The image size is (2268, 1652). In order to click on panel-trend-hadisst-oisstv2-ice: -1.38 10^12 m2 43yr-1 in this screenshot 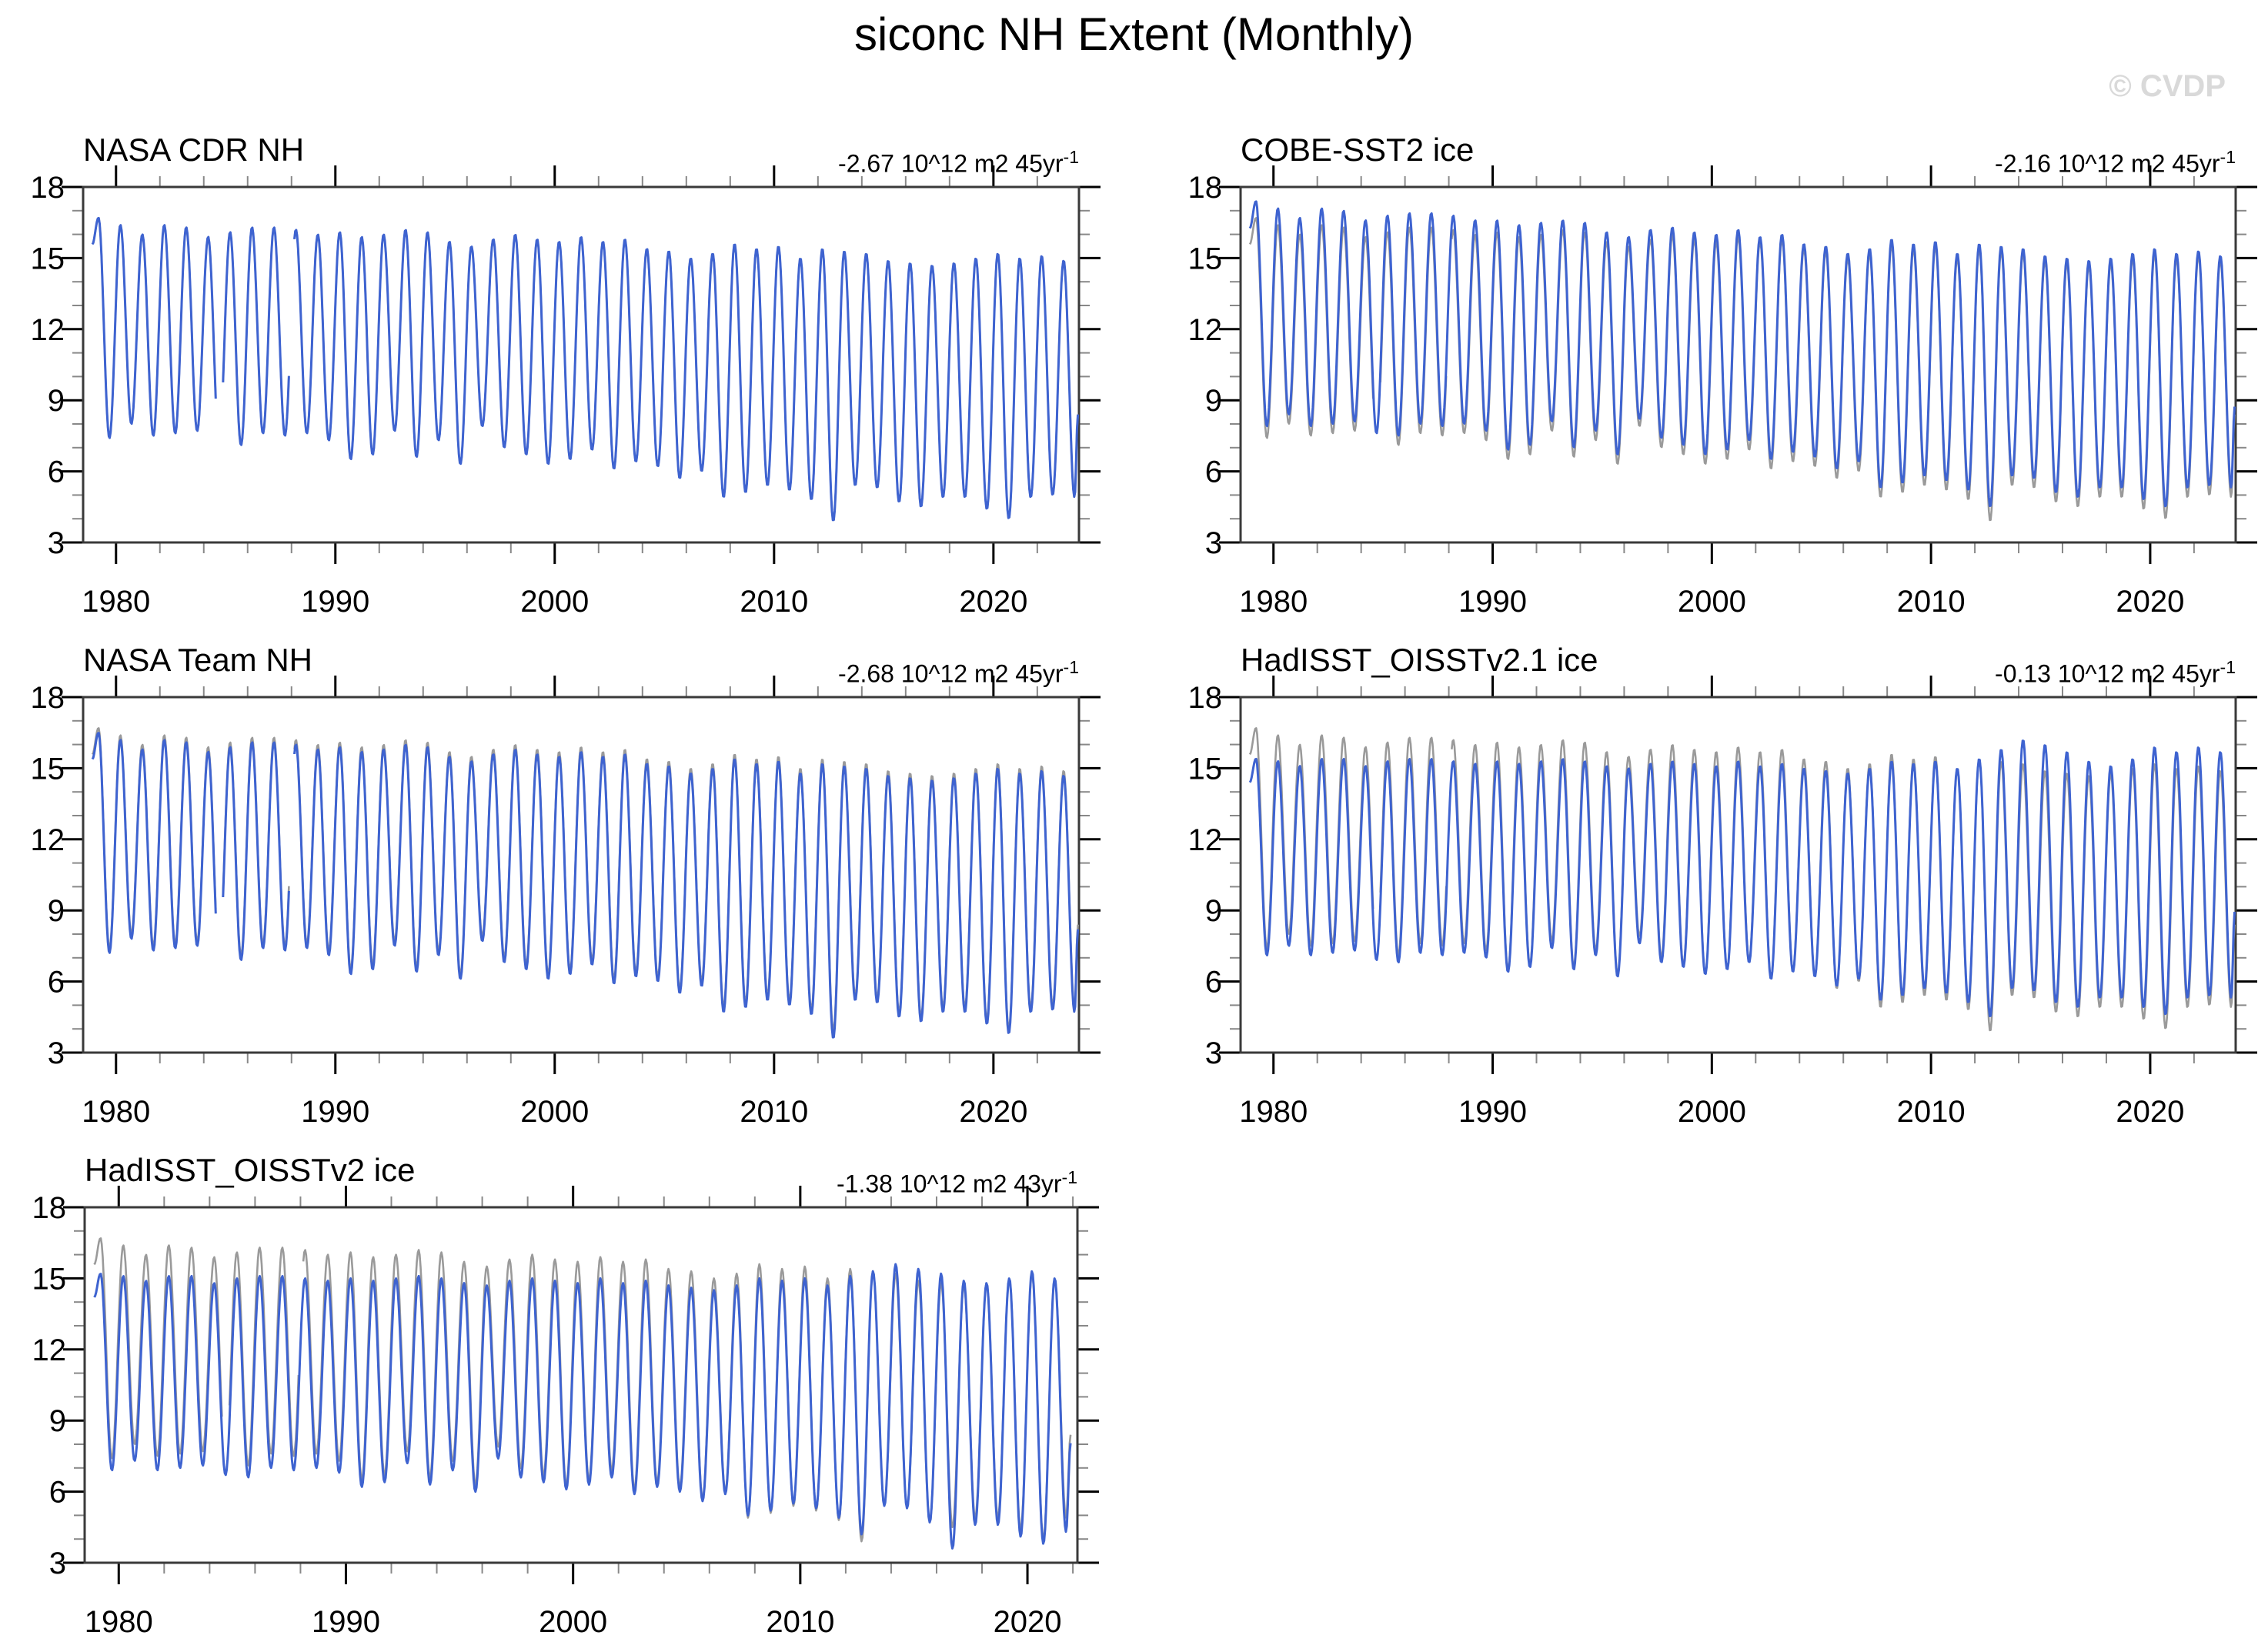, I will do `click(581, 1180)`.